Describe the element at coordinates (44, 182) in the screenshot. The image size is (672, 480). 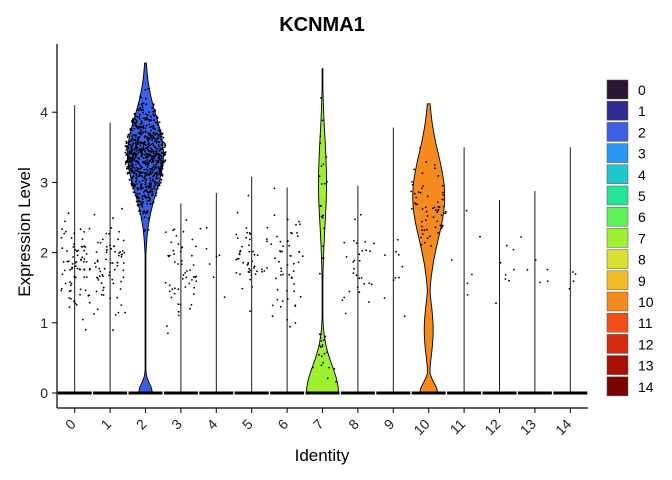
I see `y-tick-label: 3` at that location.